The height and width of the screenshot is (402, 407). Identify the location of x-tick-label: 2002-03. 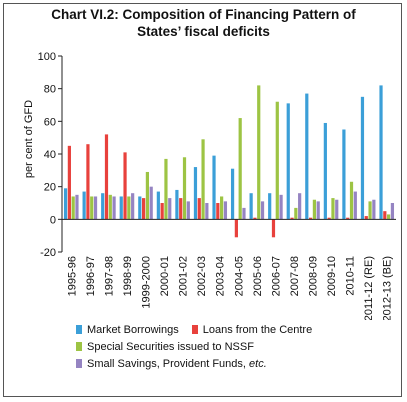
(202, 276).